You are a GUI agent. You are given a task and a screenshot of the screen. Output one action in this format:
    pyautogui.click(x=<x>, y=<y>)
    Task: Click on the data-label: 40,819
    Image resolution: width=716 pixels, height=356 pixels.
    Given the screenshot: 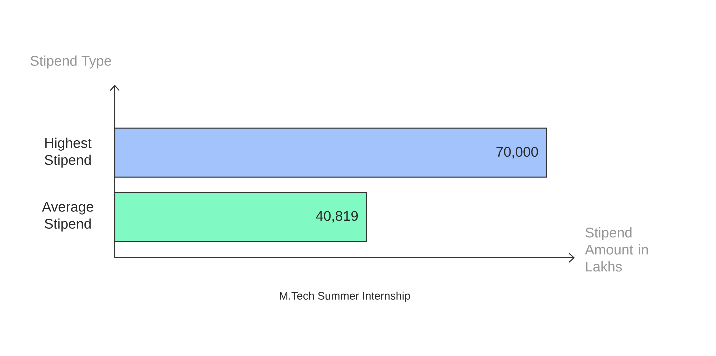 What is the action you would take?
    pyautogui.click(x=337, y=217)
    